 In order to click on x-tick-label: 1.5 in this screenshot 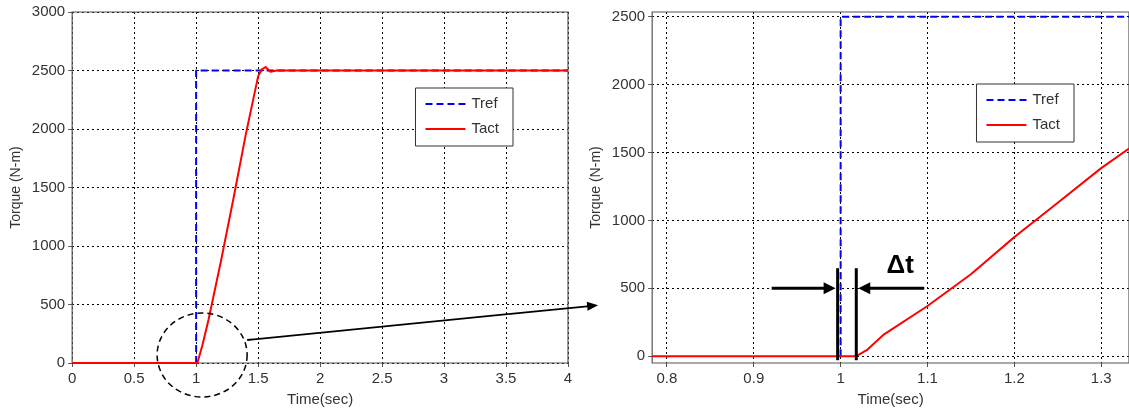, I will do `click(258, 378)`.